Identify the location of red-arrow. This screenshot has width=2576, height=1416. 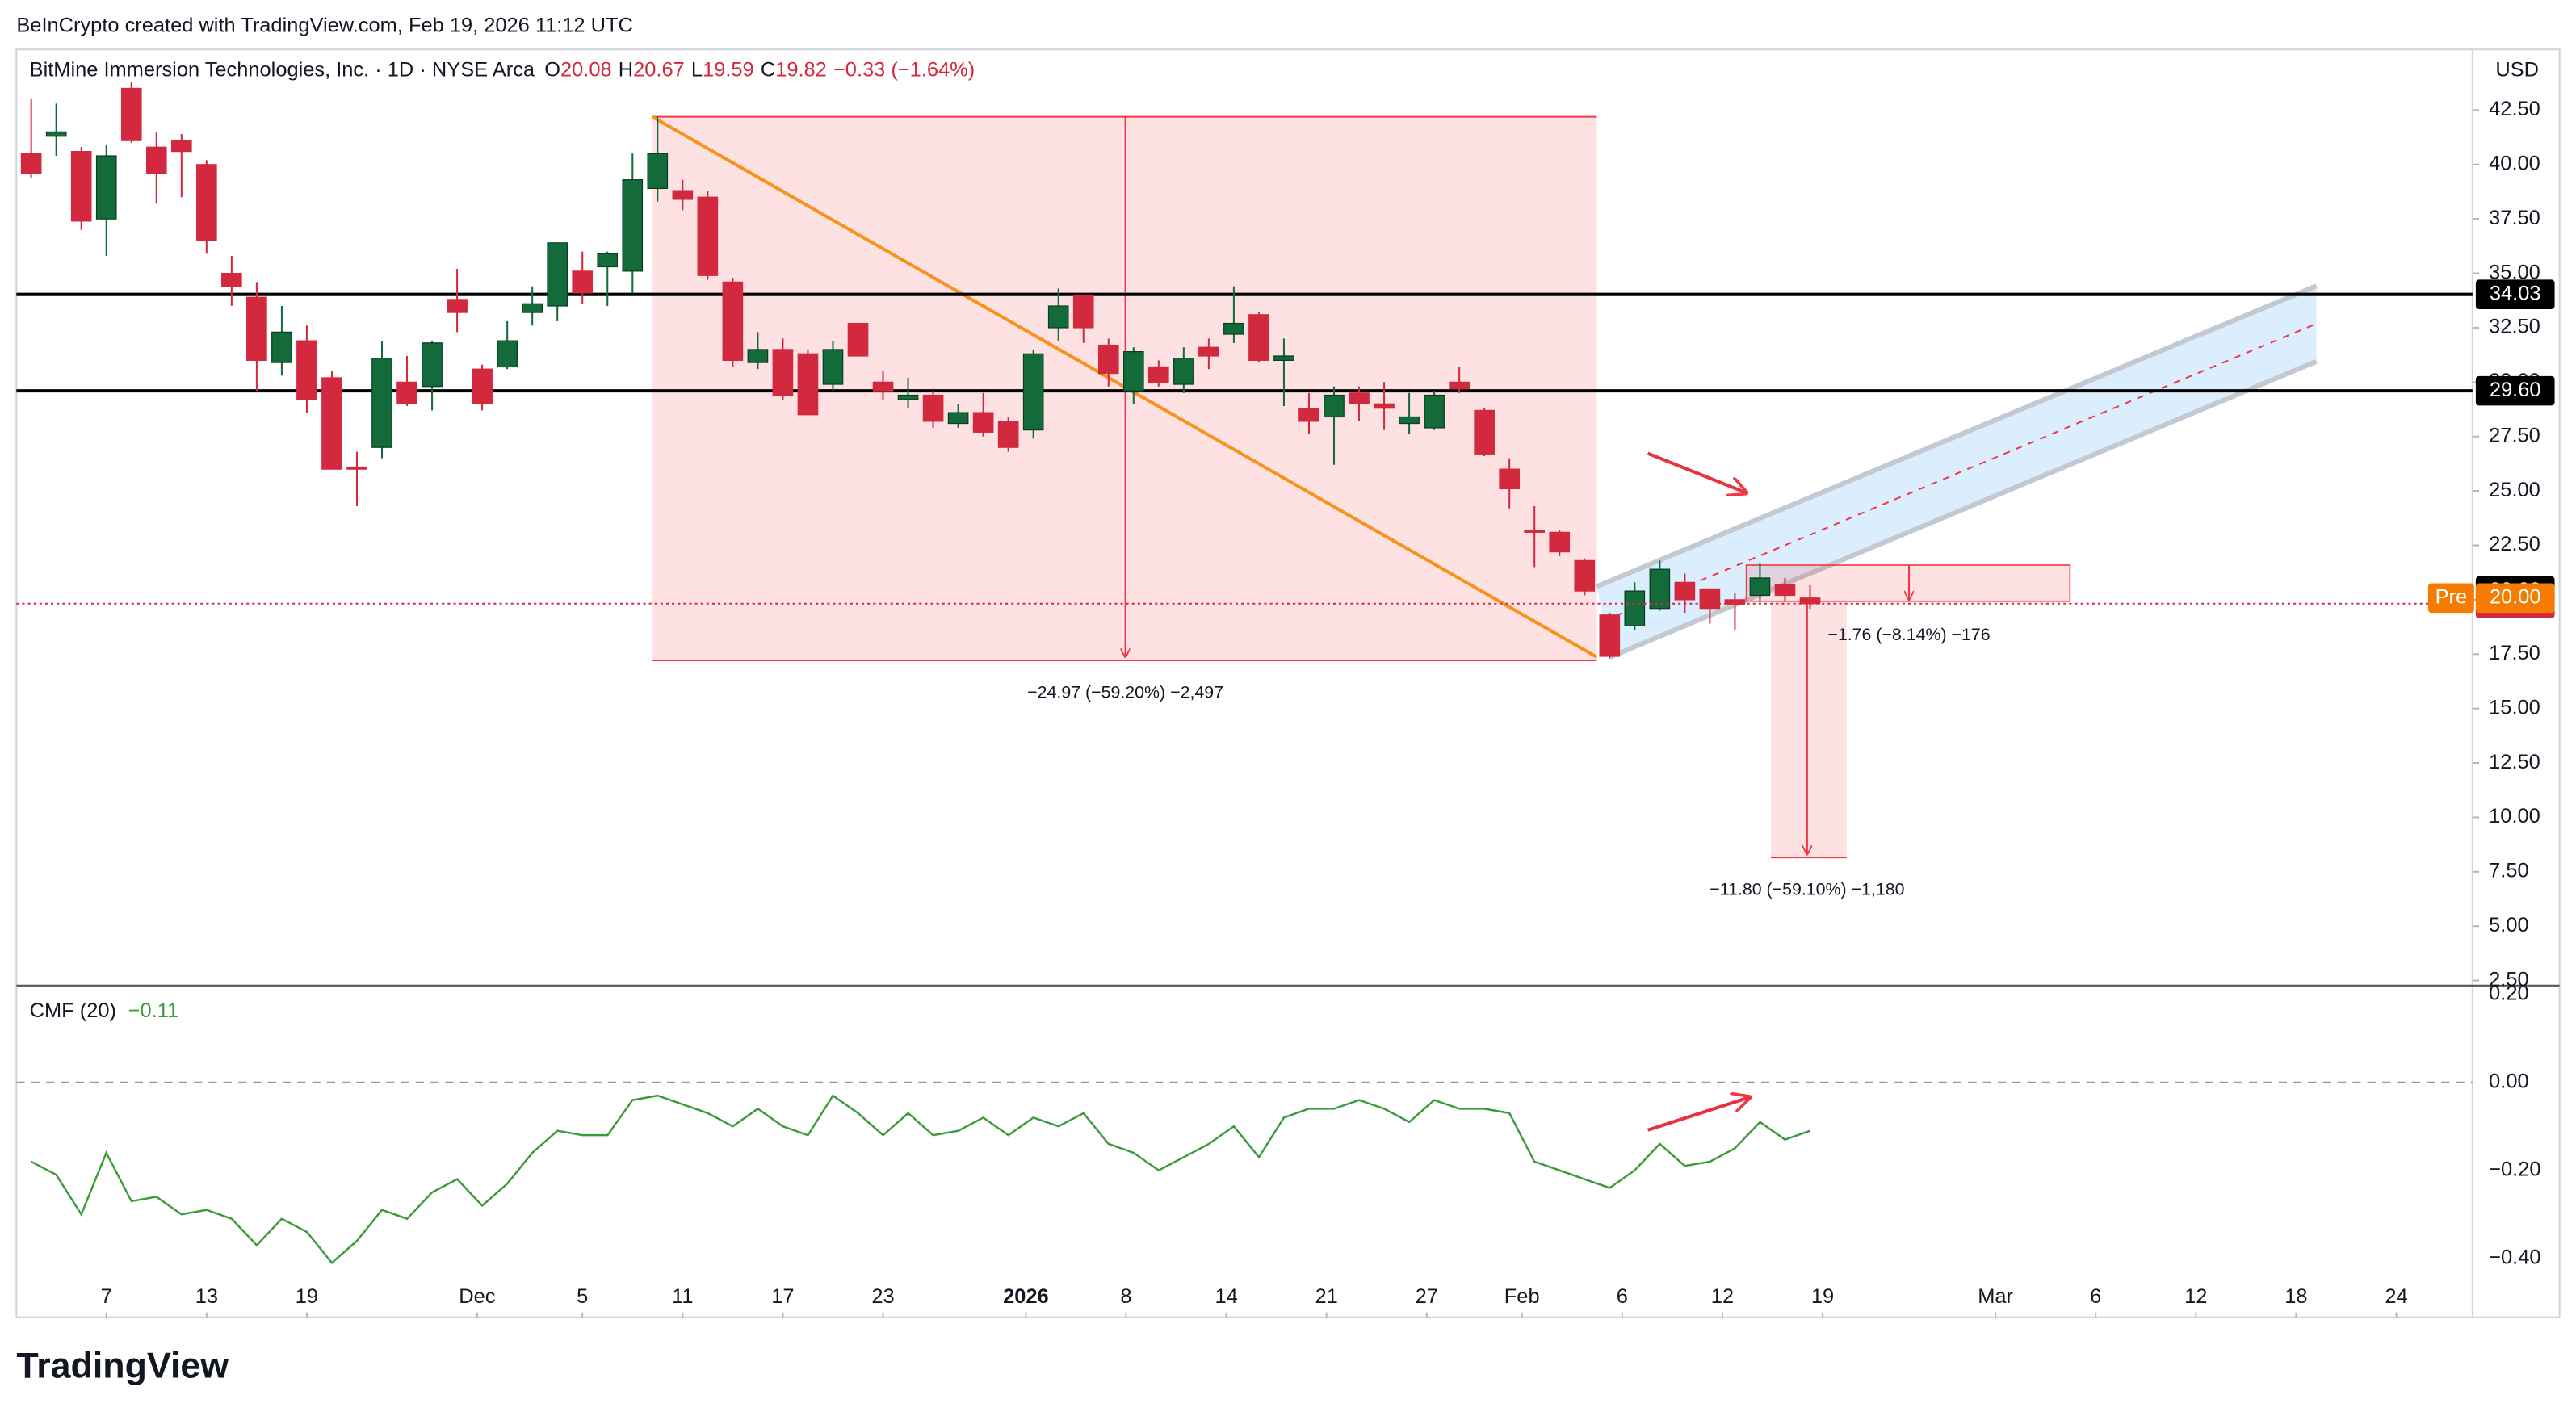
(1698, 1114).